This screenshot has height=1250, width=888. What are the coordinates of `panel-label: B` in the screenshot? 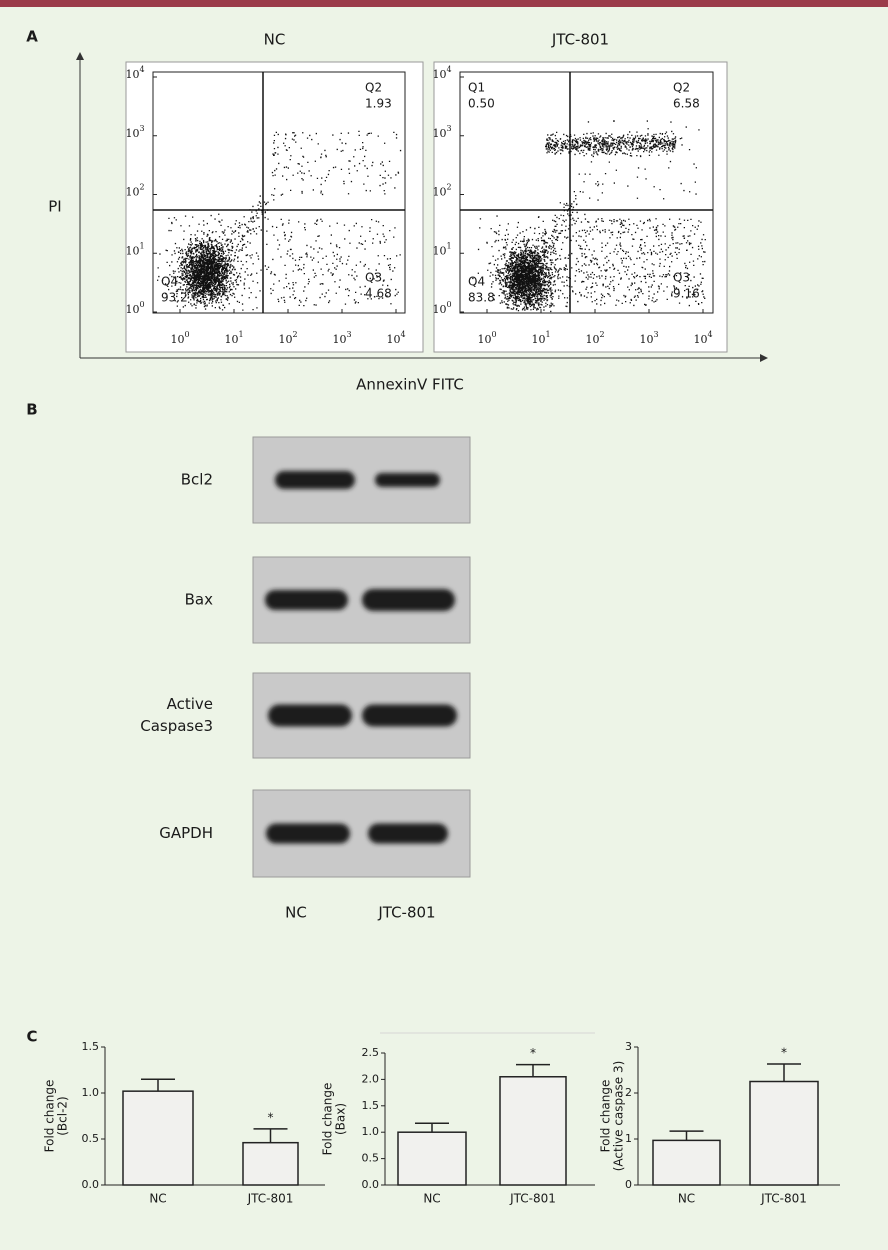 It's located at (31, 410).